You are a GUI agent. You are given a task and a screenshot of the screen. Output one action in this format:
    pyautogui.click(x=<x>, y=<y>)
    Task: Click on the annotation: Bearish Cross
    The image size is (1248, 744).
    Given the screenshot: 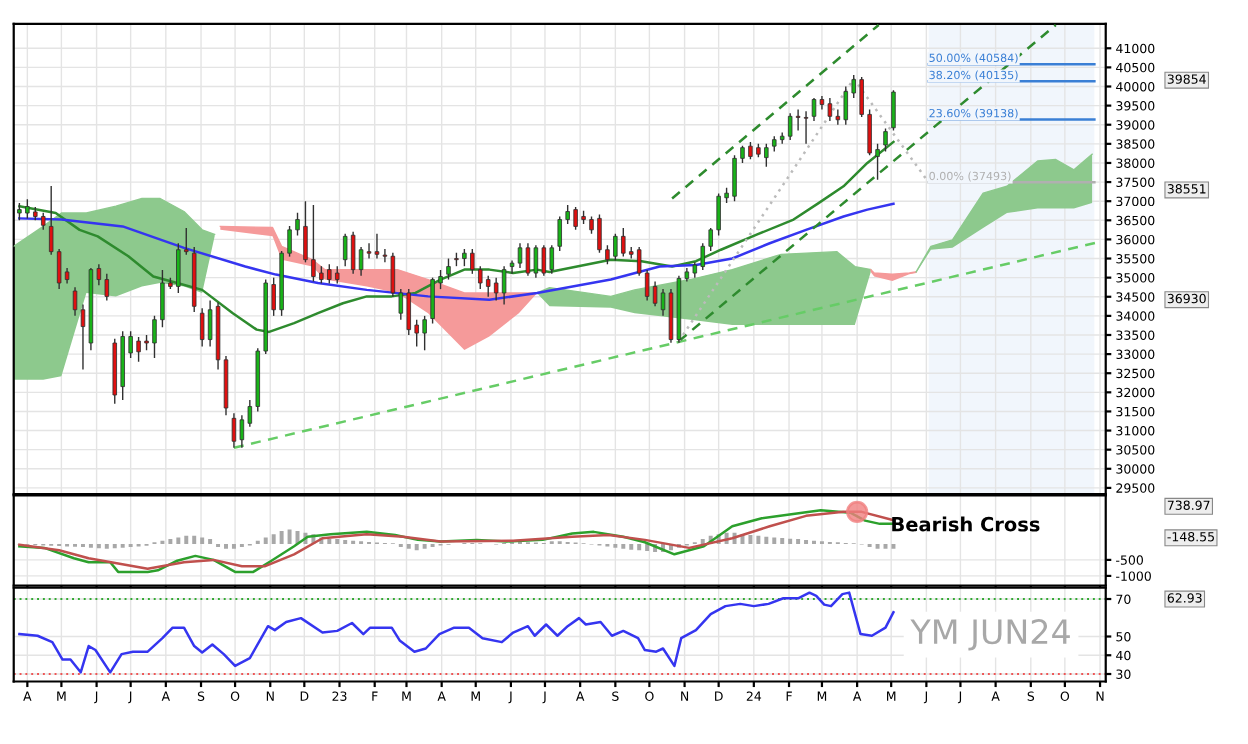 What is the action you would take?
    pyautogui.click(x=966, y=524)
    